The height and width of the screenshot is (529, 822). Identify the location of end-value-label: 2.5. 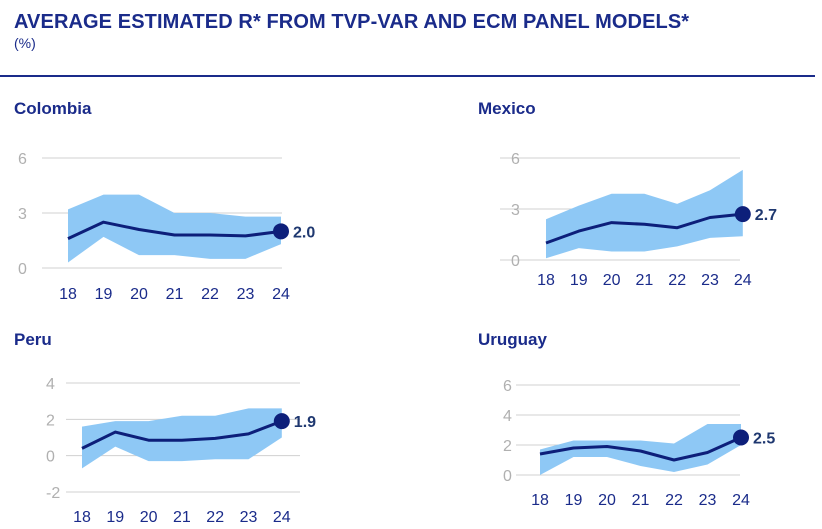
(764, 439).